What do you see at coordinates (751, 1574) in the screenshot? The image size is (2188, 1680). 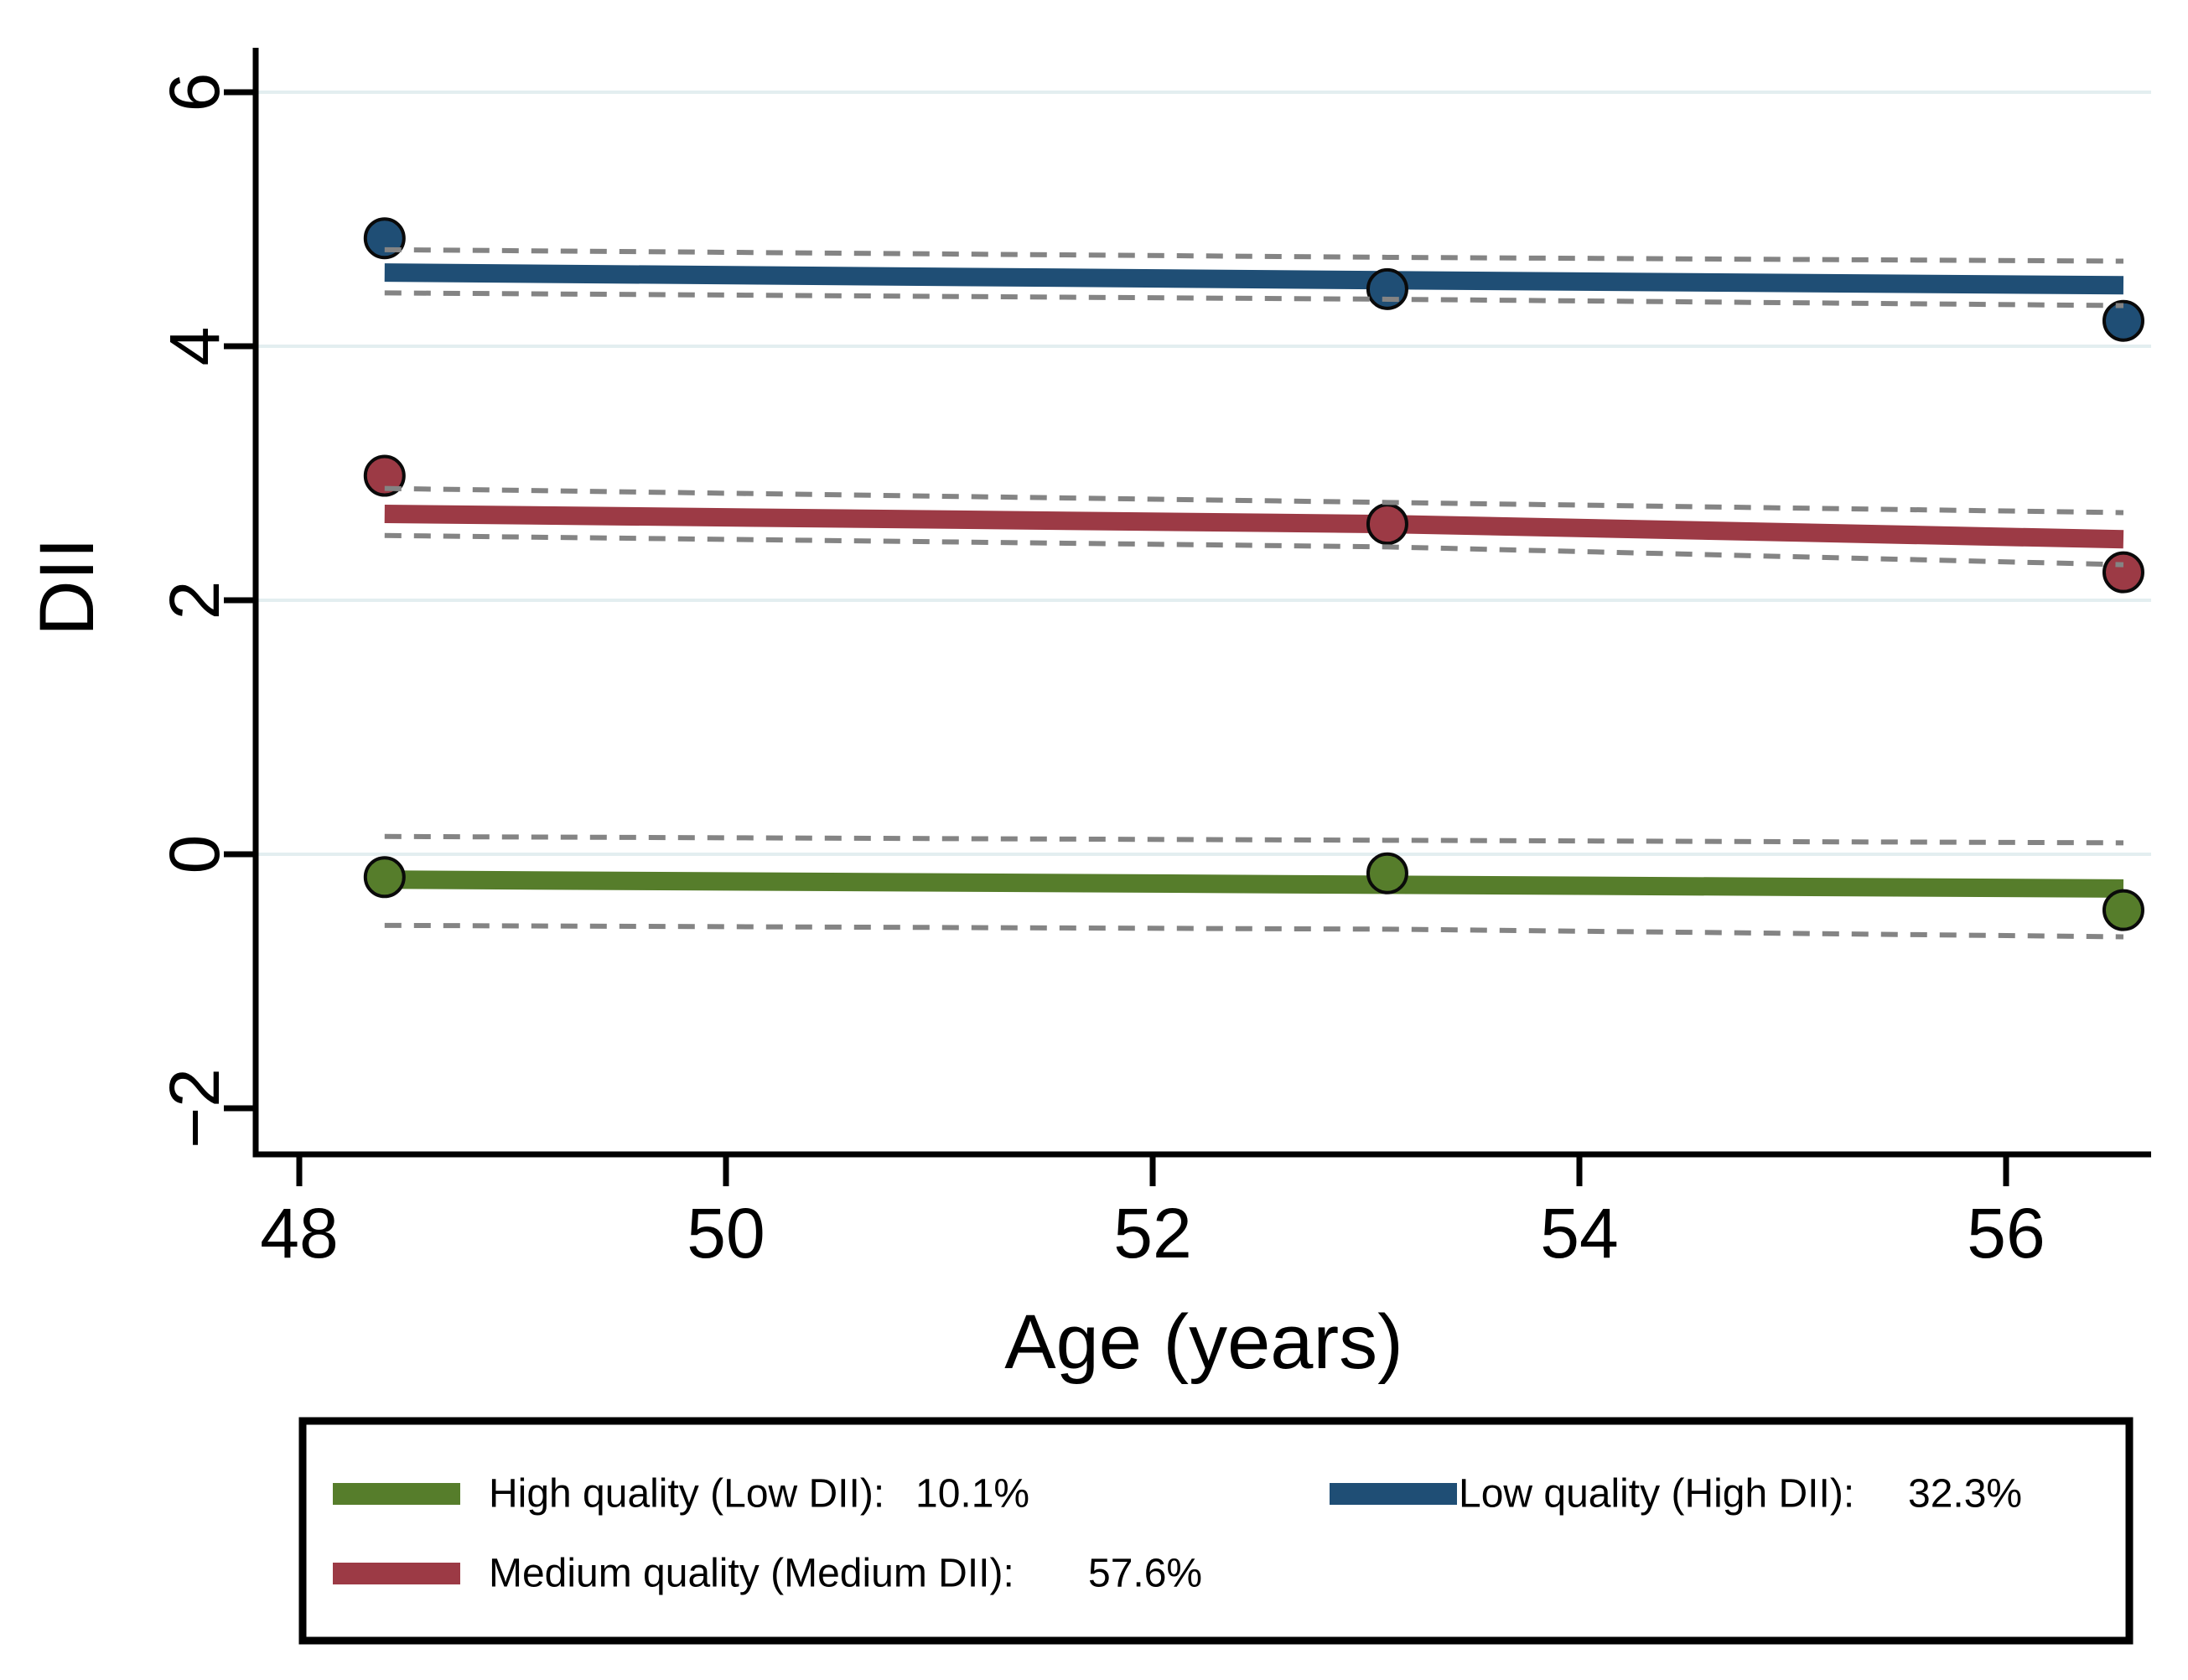 I see `legend-label-medium_quality: Medium quality (Medium DII):` at bounding box center [751, 1574].